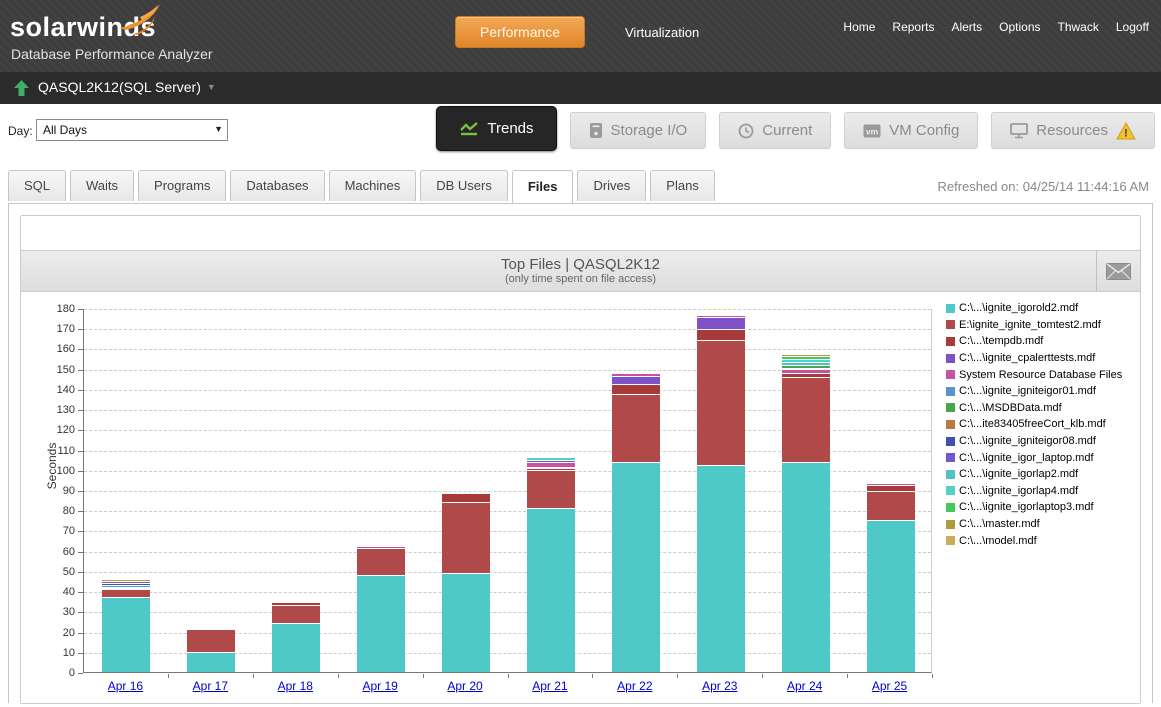 This screenshot has height=707, width=1161. I want to click on app-subtitle: Database Performance Analyzer, so click(112, 54).